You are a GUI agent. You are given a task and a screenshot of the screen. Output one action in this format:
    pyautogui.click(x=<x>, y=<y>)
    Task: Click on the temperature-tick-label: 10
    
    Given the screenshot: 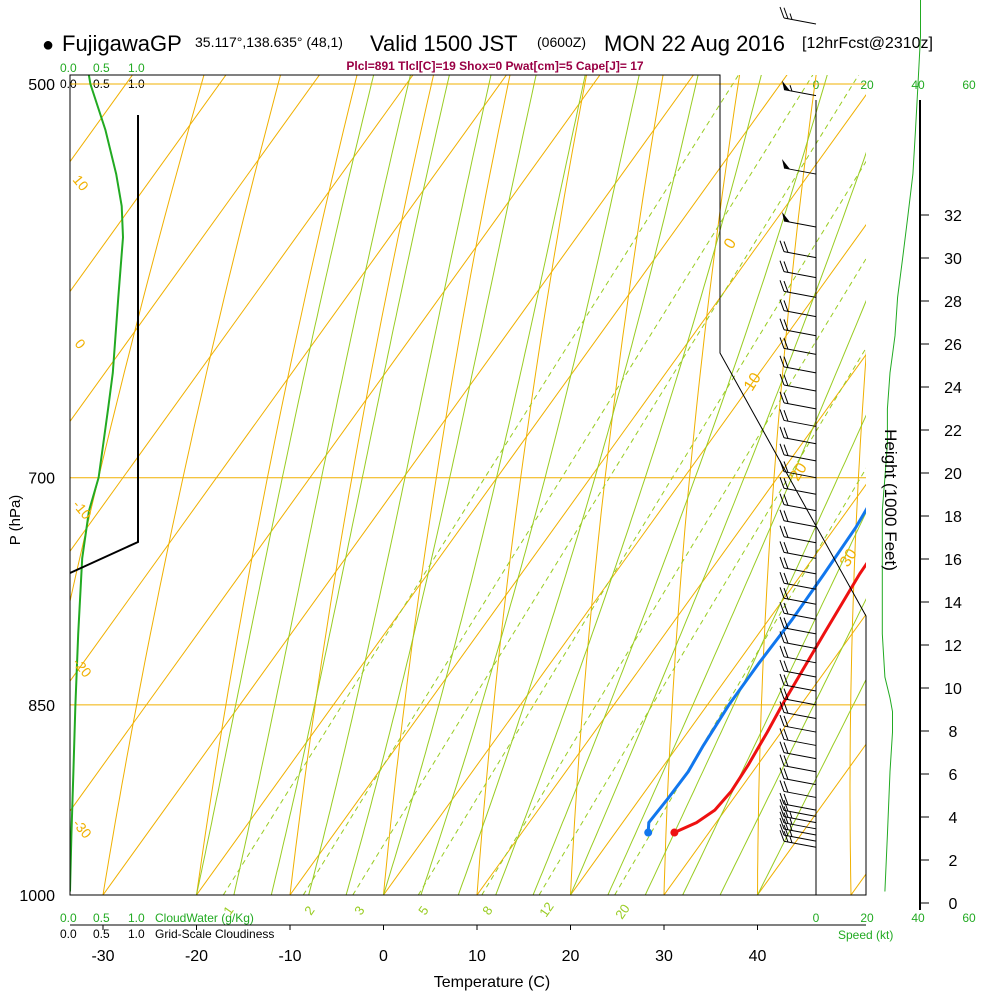 What is the action you would take?
    pyautogui.click(x=477, y=956)
    